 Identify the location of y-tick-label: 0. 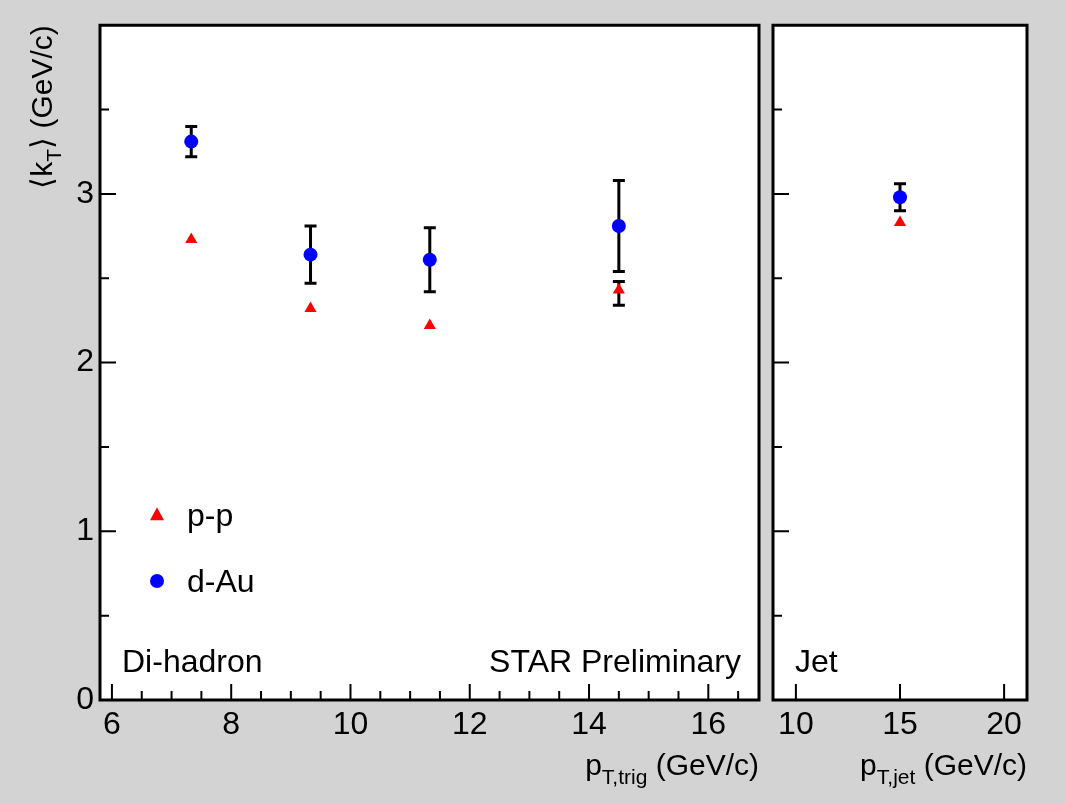
(85, 697).